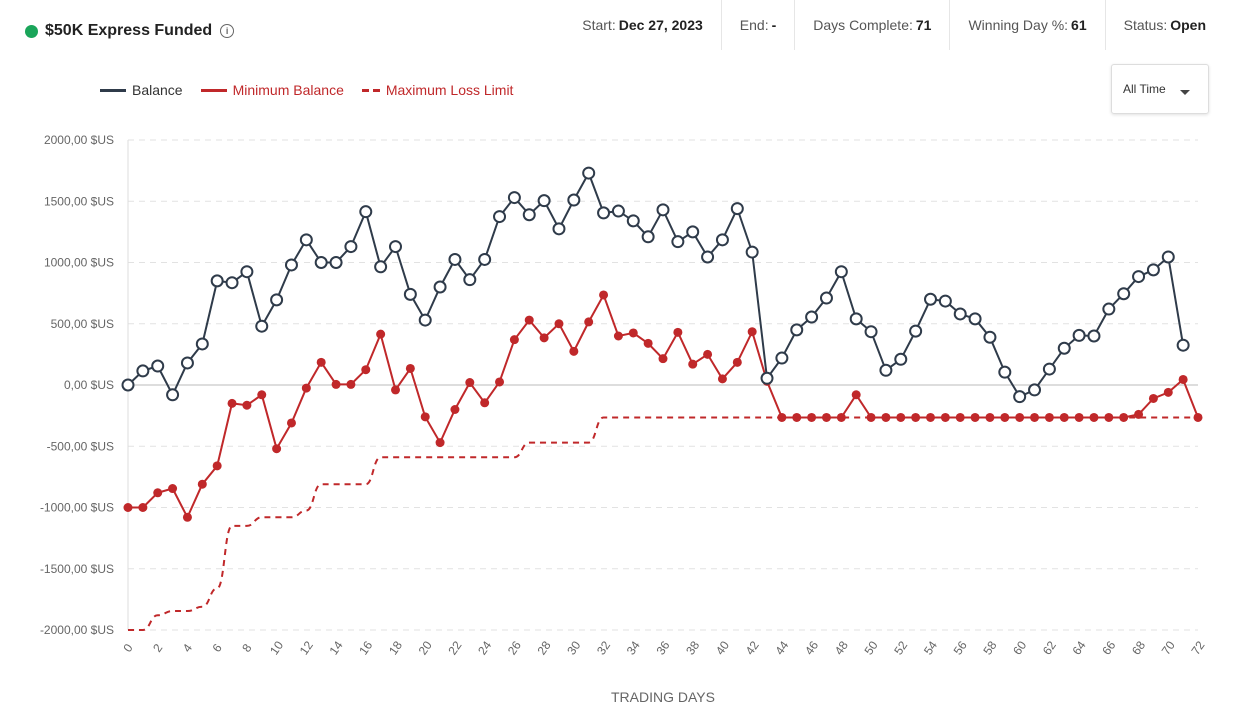  What do you see at coordinates (930, 647) in the screenshot?
I see `x-tick-label: 54` at bounding box center [930, 647].